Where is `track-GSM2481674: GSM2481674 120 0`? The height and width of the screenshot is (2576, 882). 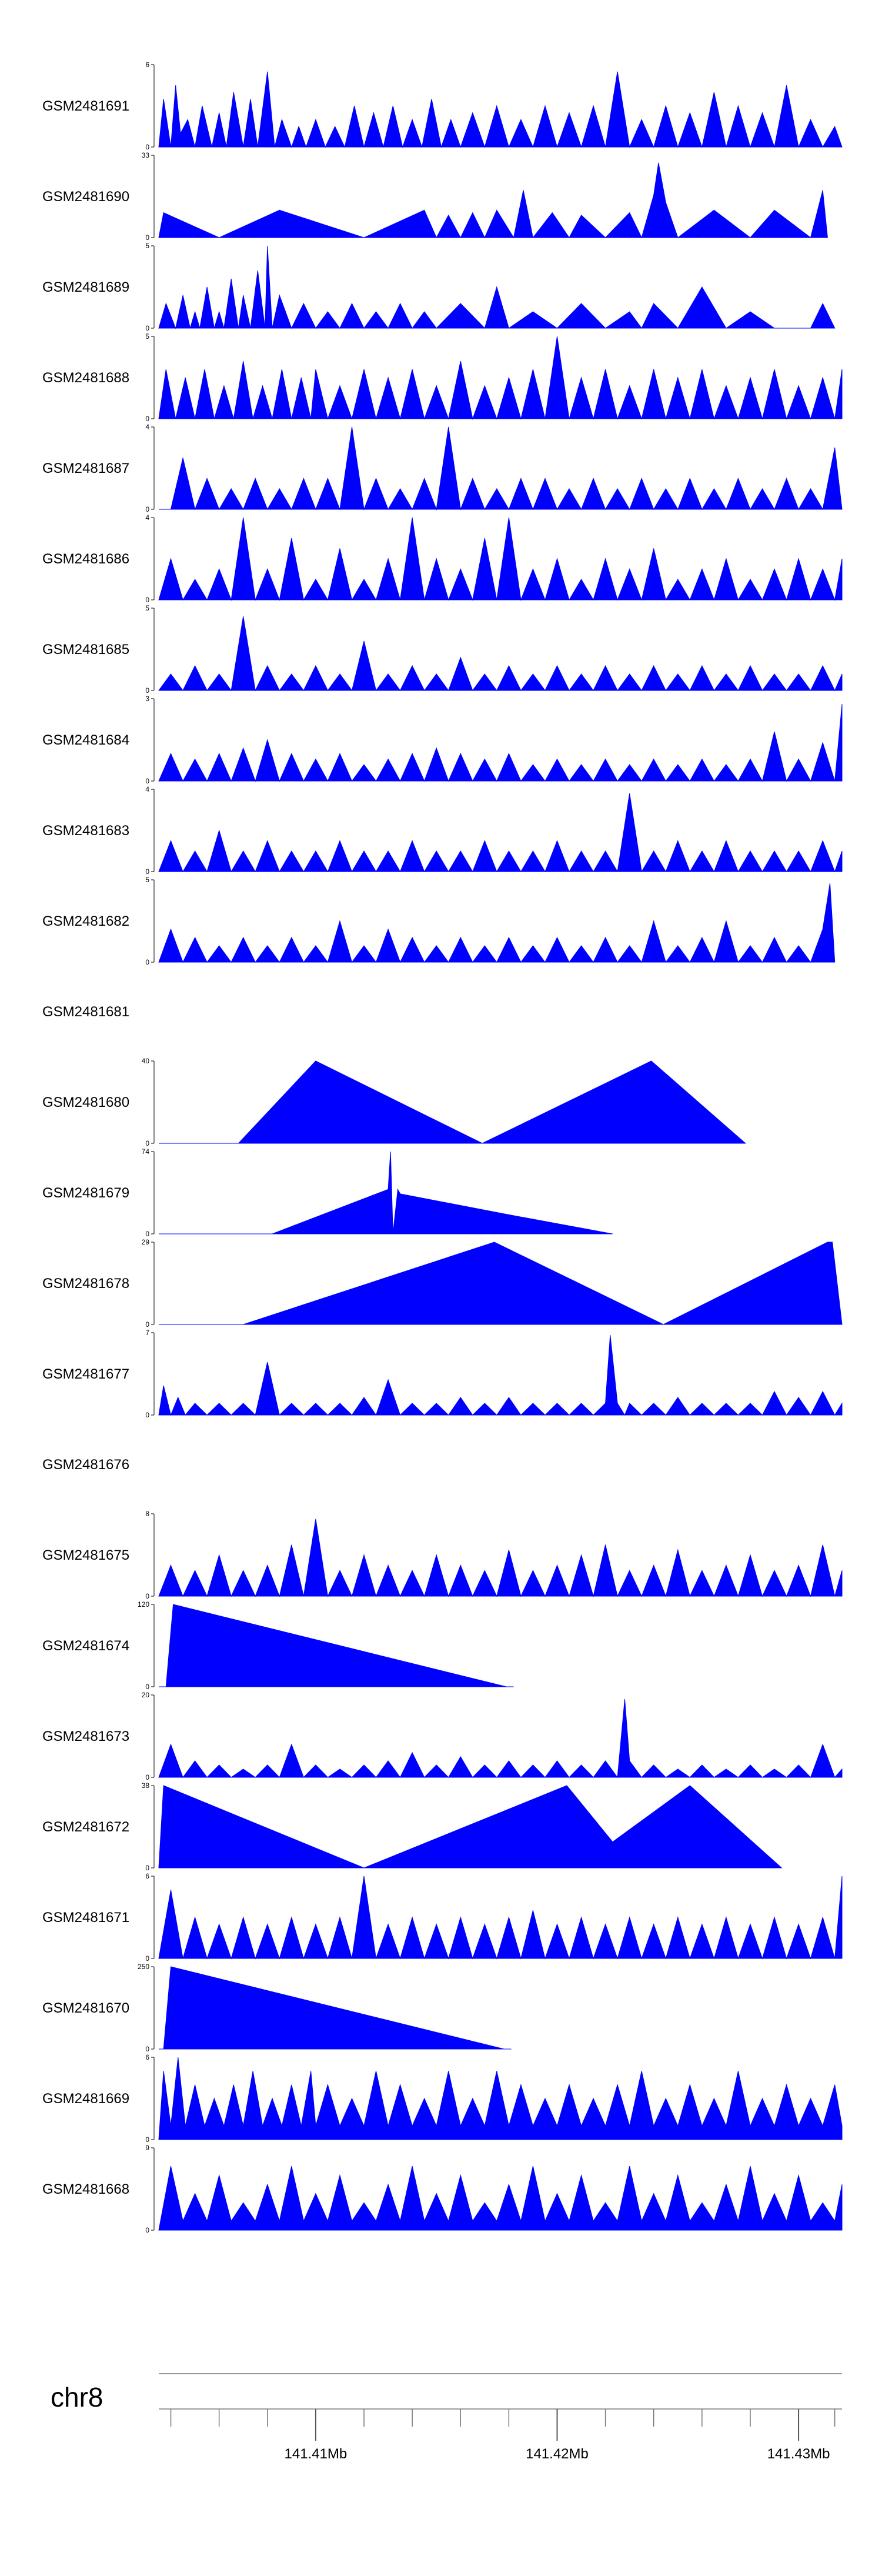
track-GSM2481674: GSM2481674 120 0 is located at coordinates (278, 1645).